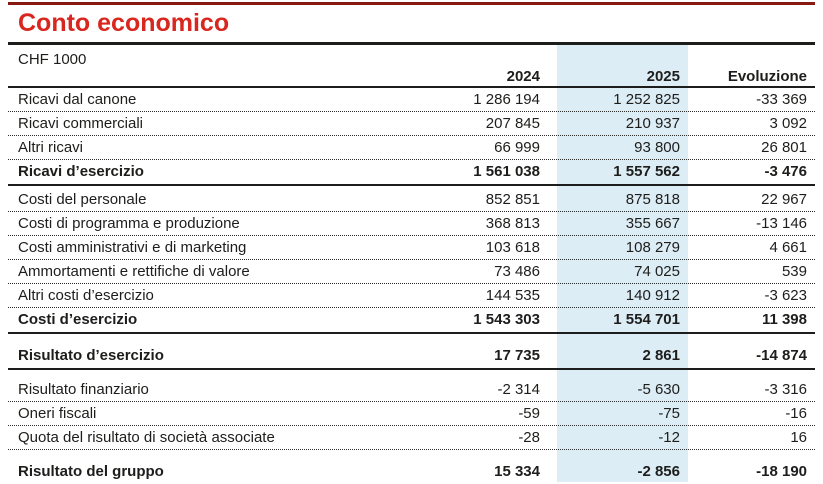  What do you see at coordinates (796, 413) in the screenshot?
I see `row-value-evoluzione: -16` at bounding box center [796, 413].